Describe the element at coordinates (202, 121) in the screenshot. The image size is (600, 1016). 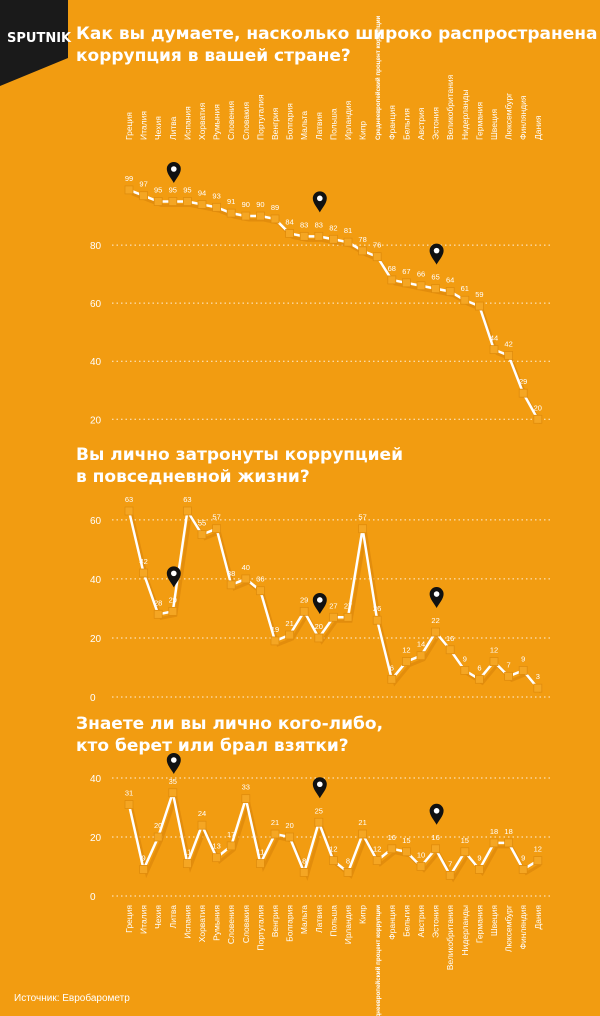
I see `category-label: Хорватия` at that location.